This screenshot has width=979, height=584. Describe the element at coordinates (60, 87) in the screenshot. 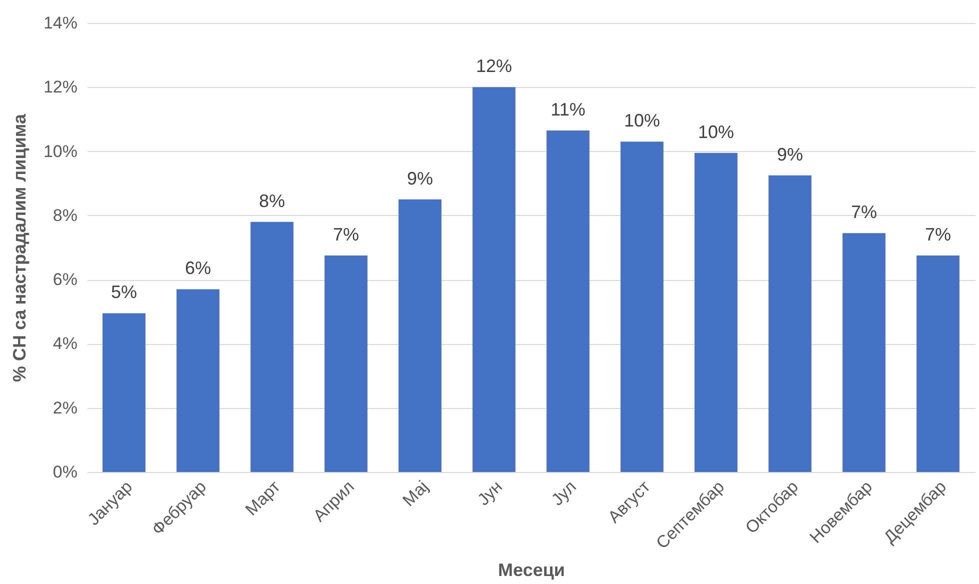

I see `y-tick-label: 12%` at that location.